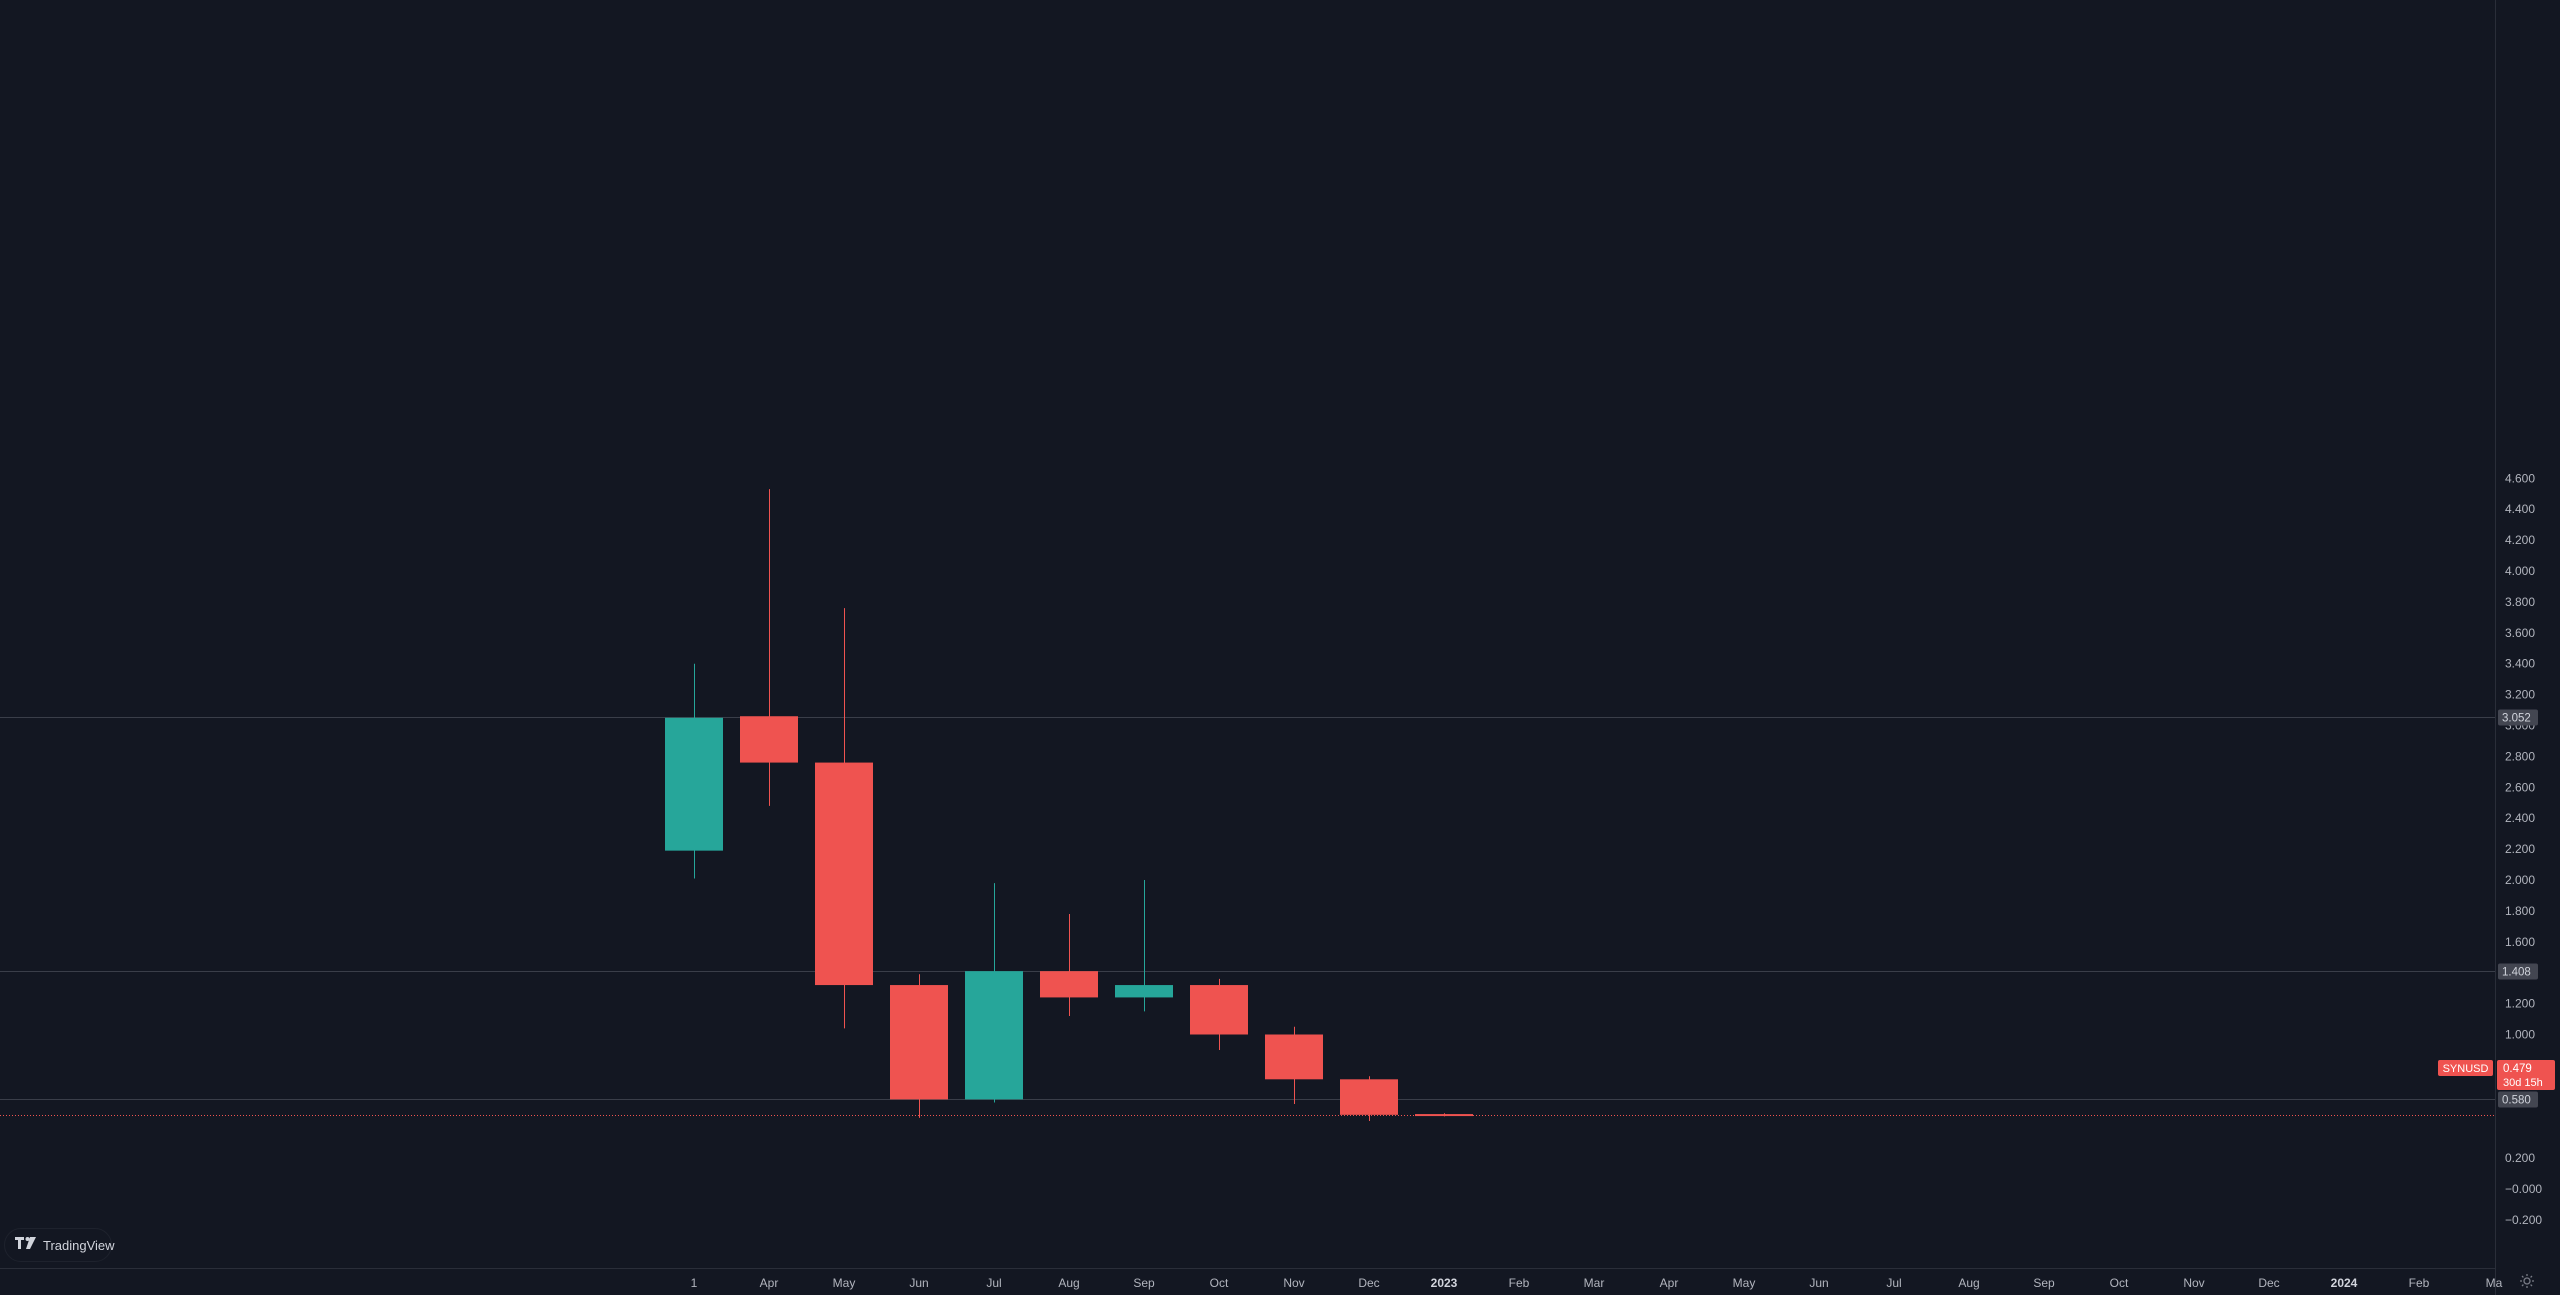  Describe the element at coordinates (2520, 478) in the screenshot. I see `price-tick-label: 4.600` at that location.